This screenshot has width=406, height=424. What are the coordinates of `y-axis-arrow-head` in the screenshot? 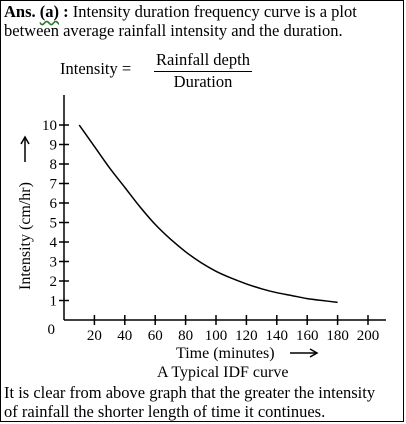 It's located at (25, 140).